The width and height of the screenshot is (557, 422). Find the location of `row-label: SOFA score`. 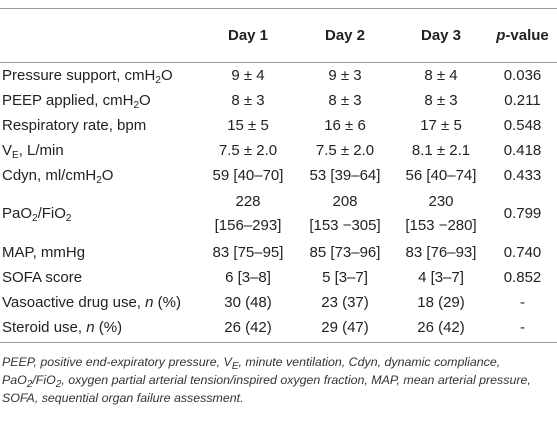

row-label: SOFA score is located at coordinates (100, 277).